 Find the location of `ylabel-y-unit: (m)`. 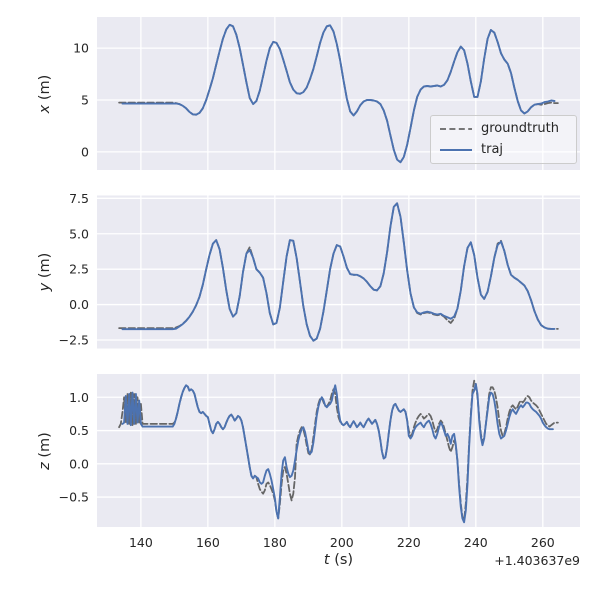

ylabel-y-unit: (m) is located at coordinates (45, 265).